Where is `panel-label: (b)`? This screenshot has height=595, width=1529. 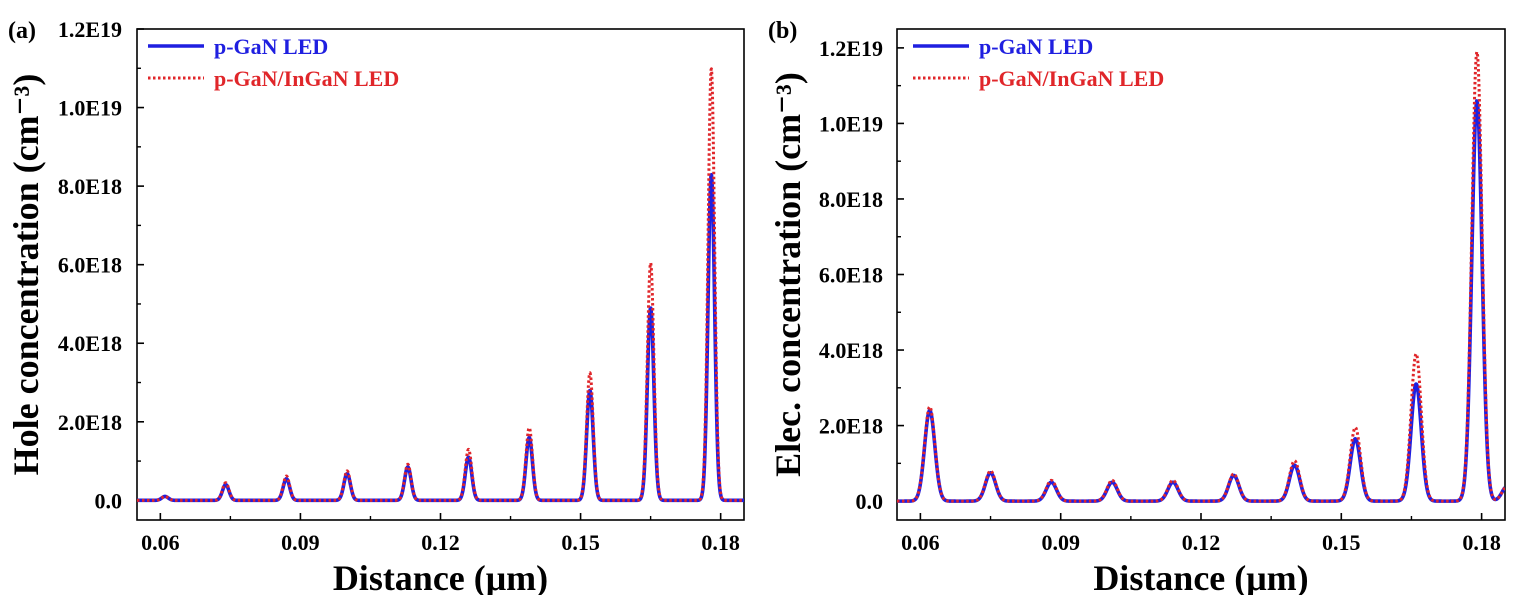
panel-label: (b) is located at coordinates (782, 31).